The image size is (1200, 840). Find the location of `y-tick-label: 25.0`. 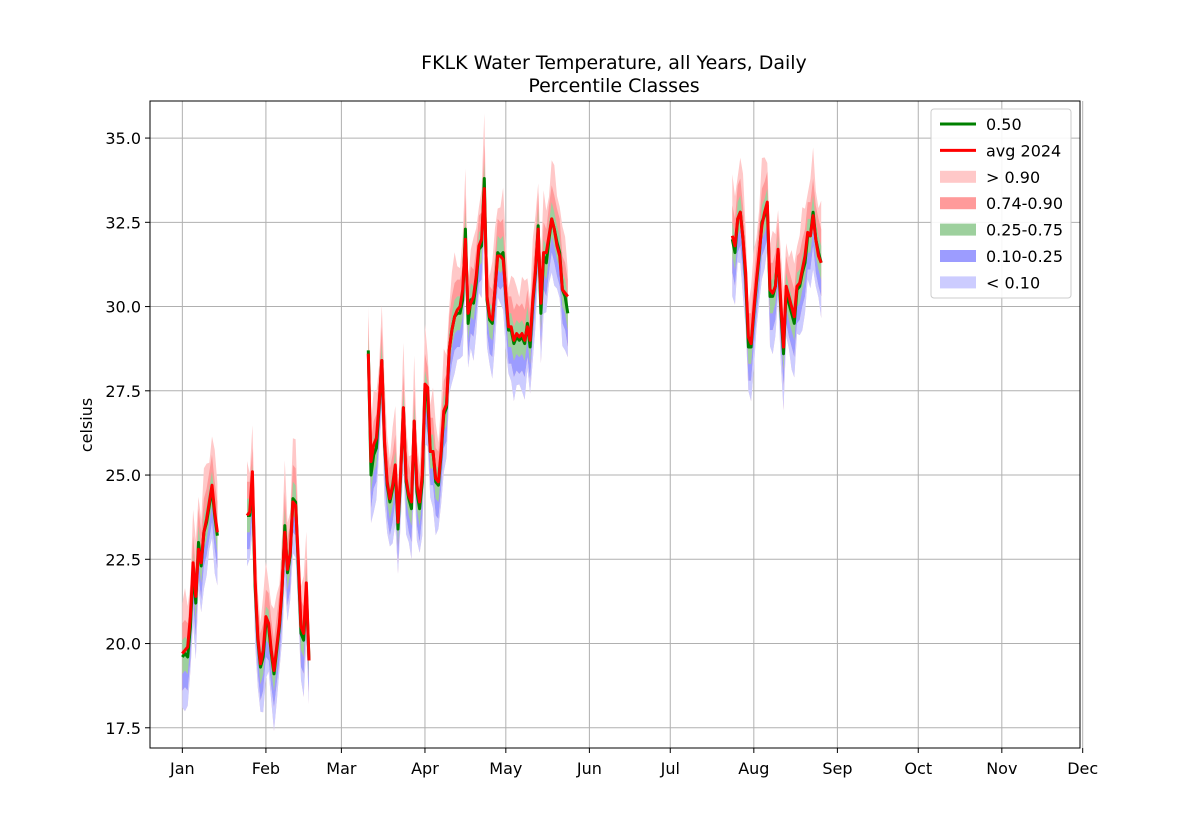

y-tick-label: 25.0 is located at coordinates (123, 475).